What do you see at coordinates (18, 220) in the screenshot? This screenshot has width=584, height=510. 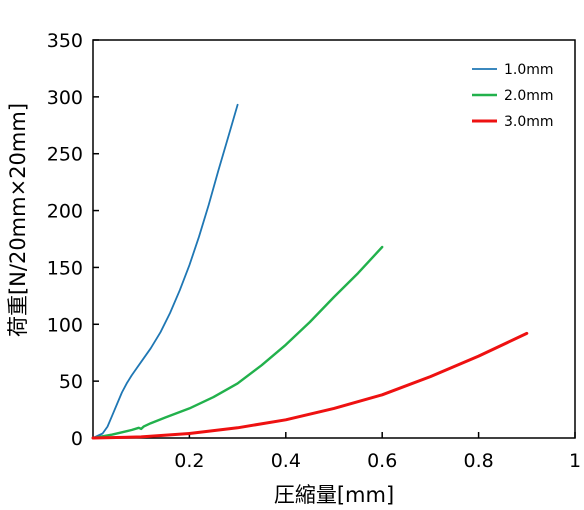 I see `y-axis-title: 荷重[N/20mm×20mm]` at bounding box center [18, 220].